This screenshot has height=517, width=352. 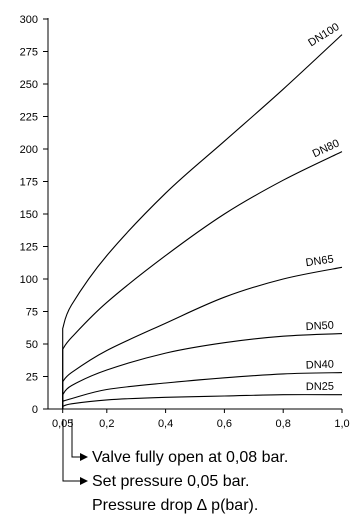 I want to click on y-tick-label: 275, so click(x=29, y=53).